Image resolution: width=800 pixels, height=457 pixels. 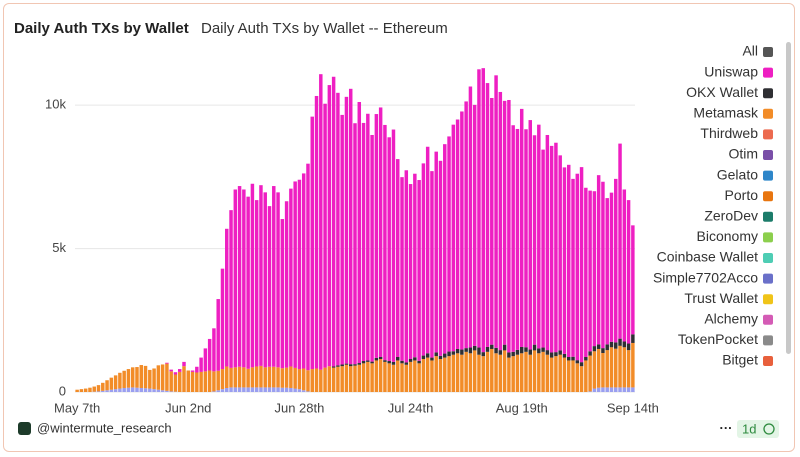 What do you see at coordinates (722, 92) in the screenshot?
I see `legend-label: OKX Wallet` at bounding box center [722, 92].